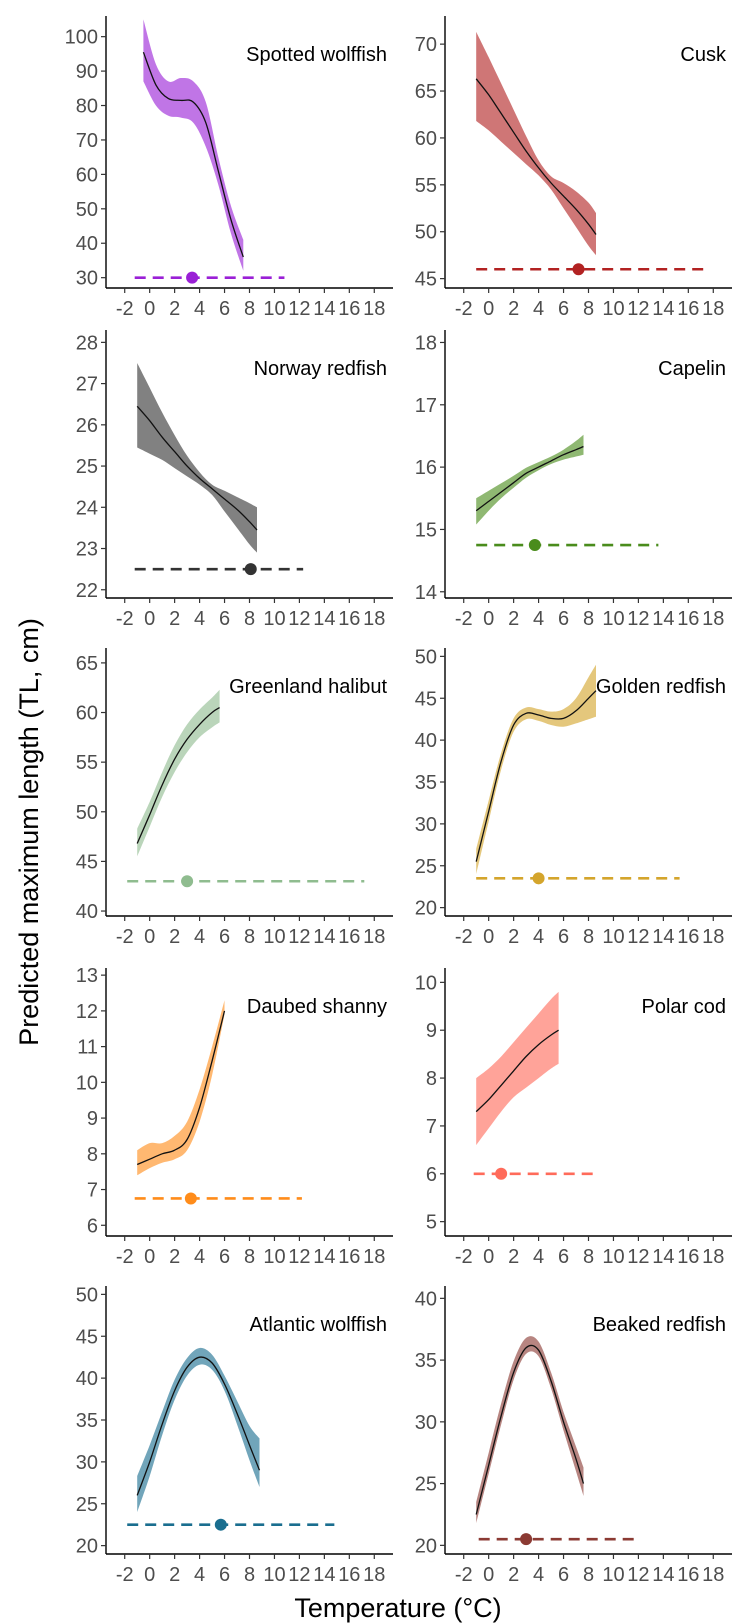  What do you see at coordinates (431, 1223) in the screenshot?
I see `y-tick-label: 5` at bounding box center [431, 1223].